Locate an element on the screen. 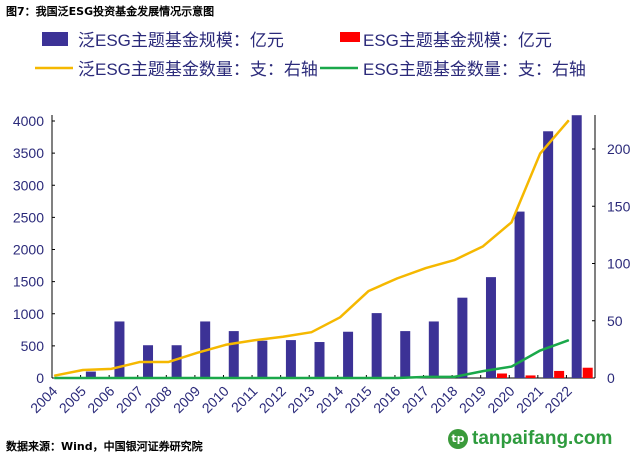 This screenshot has width=640, height=460. left-axis-tick-label: 500 is located at coordinates (33, 346).